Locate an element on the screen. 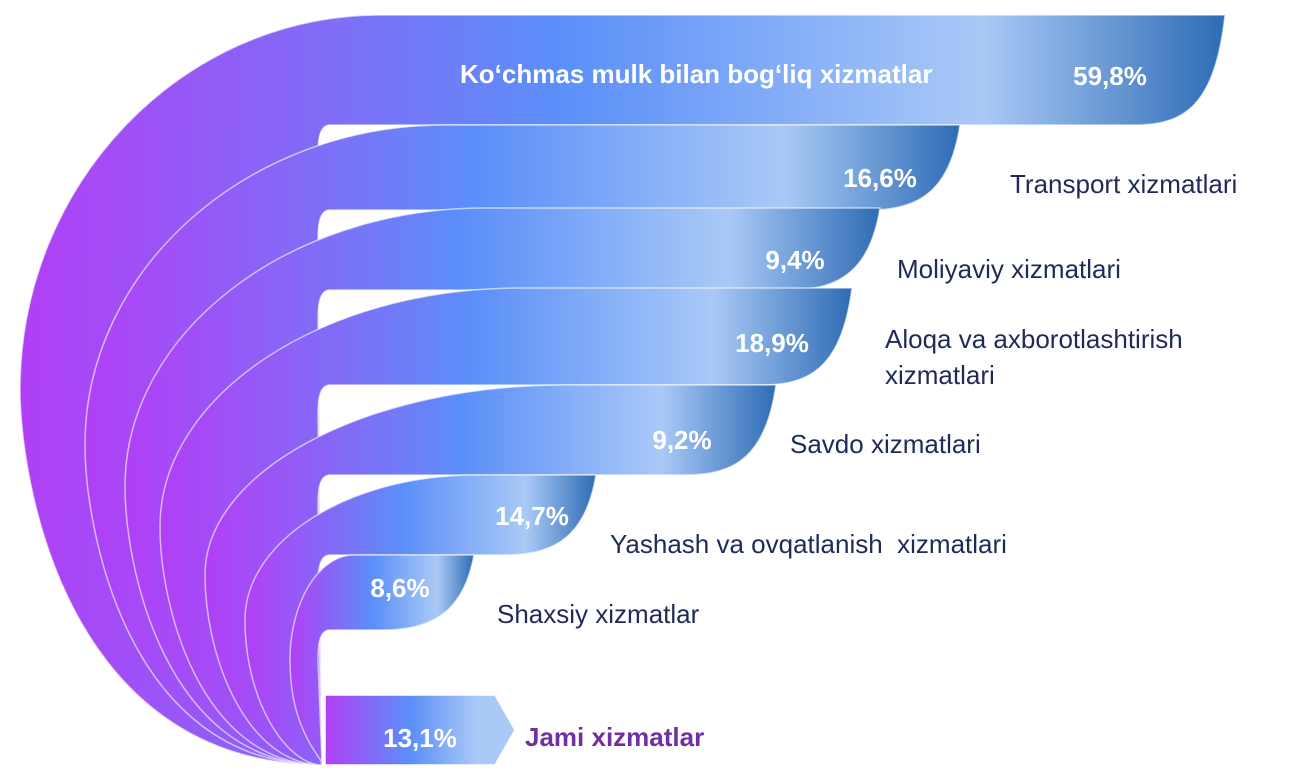 The height and width of the screenshot is (772, 1295). category-label: Shaxsiy xizmatlar is located at coordinates (598, 614).